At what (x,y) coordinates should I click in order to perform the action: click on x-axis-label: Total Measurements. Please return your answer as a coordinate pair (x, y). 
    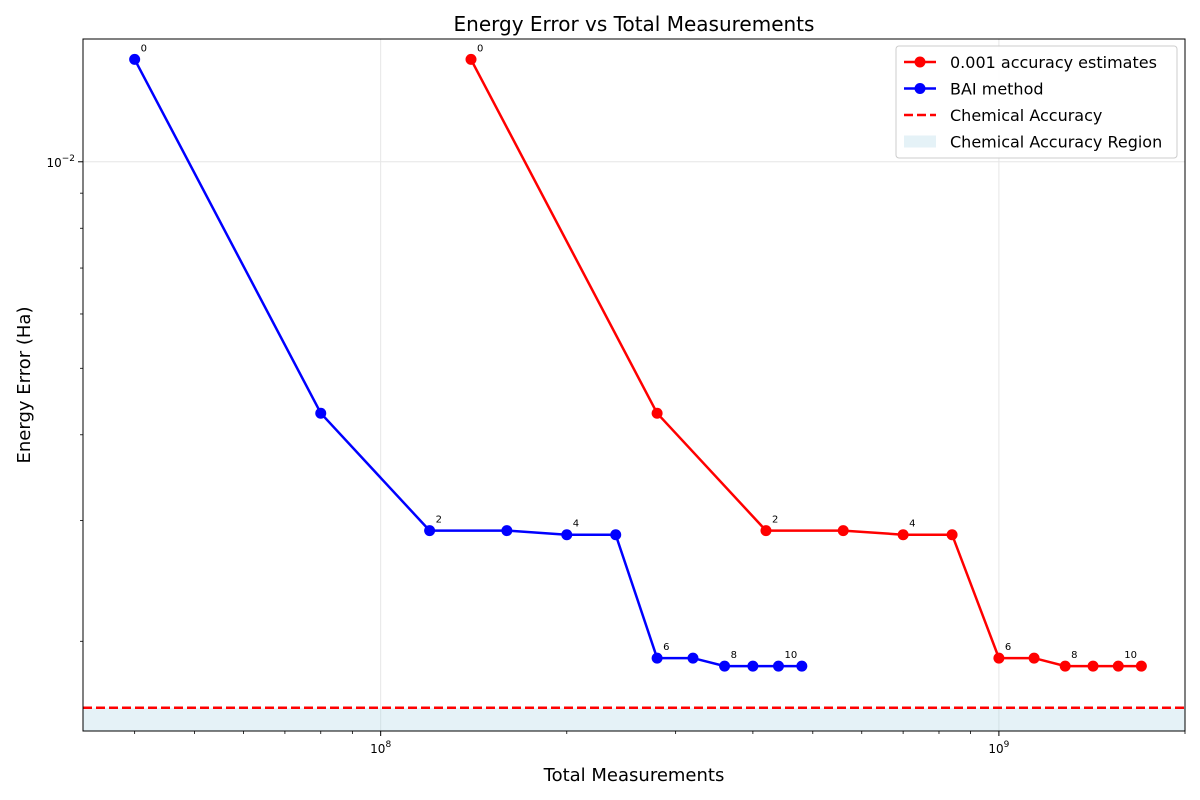
    Looking at the image, I should click on (634, 775).